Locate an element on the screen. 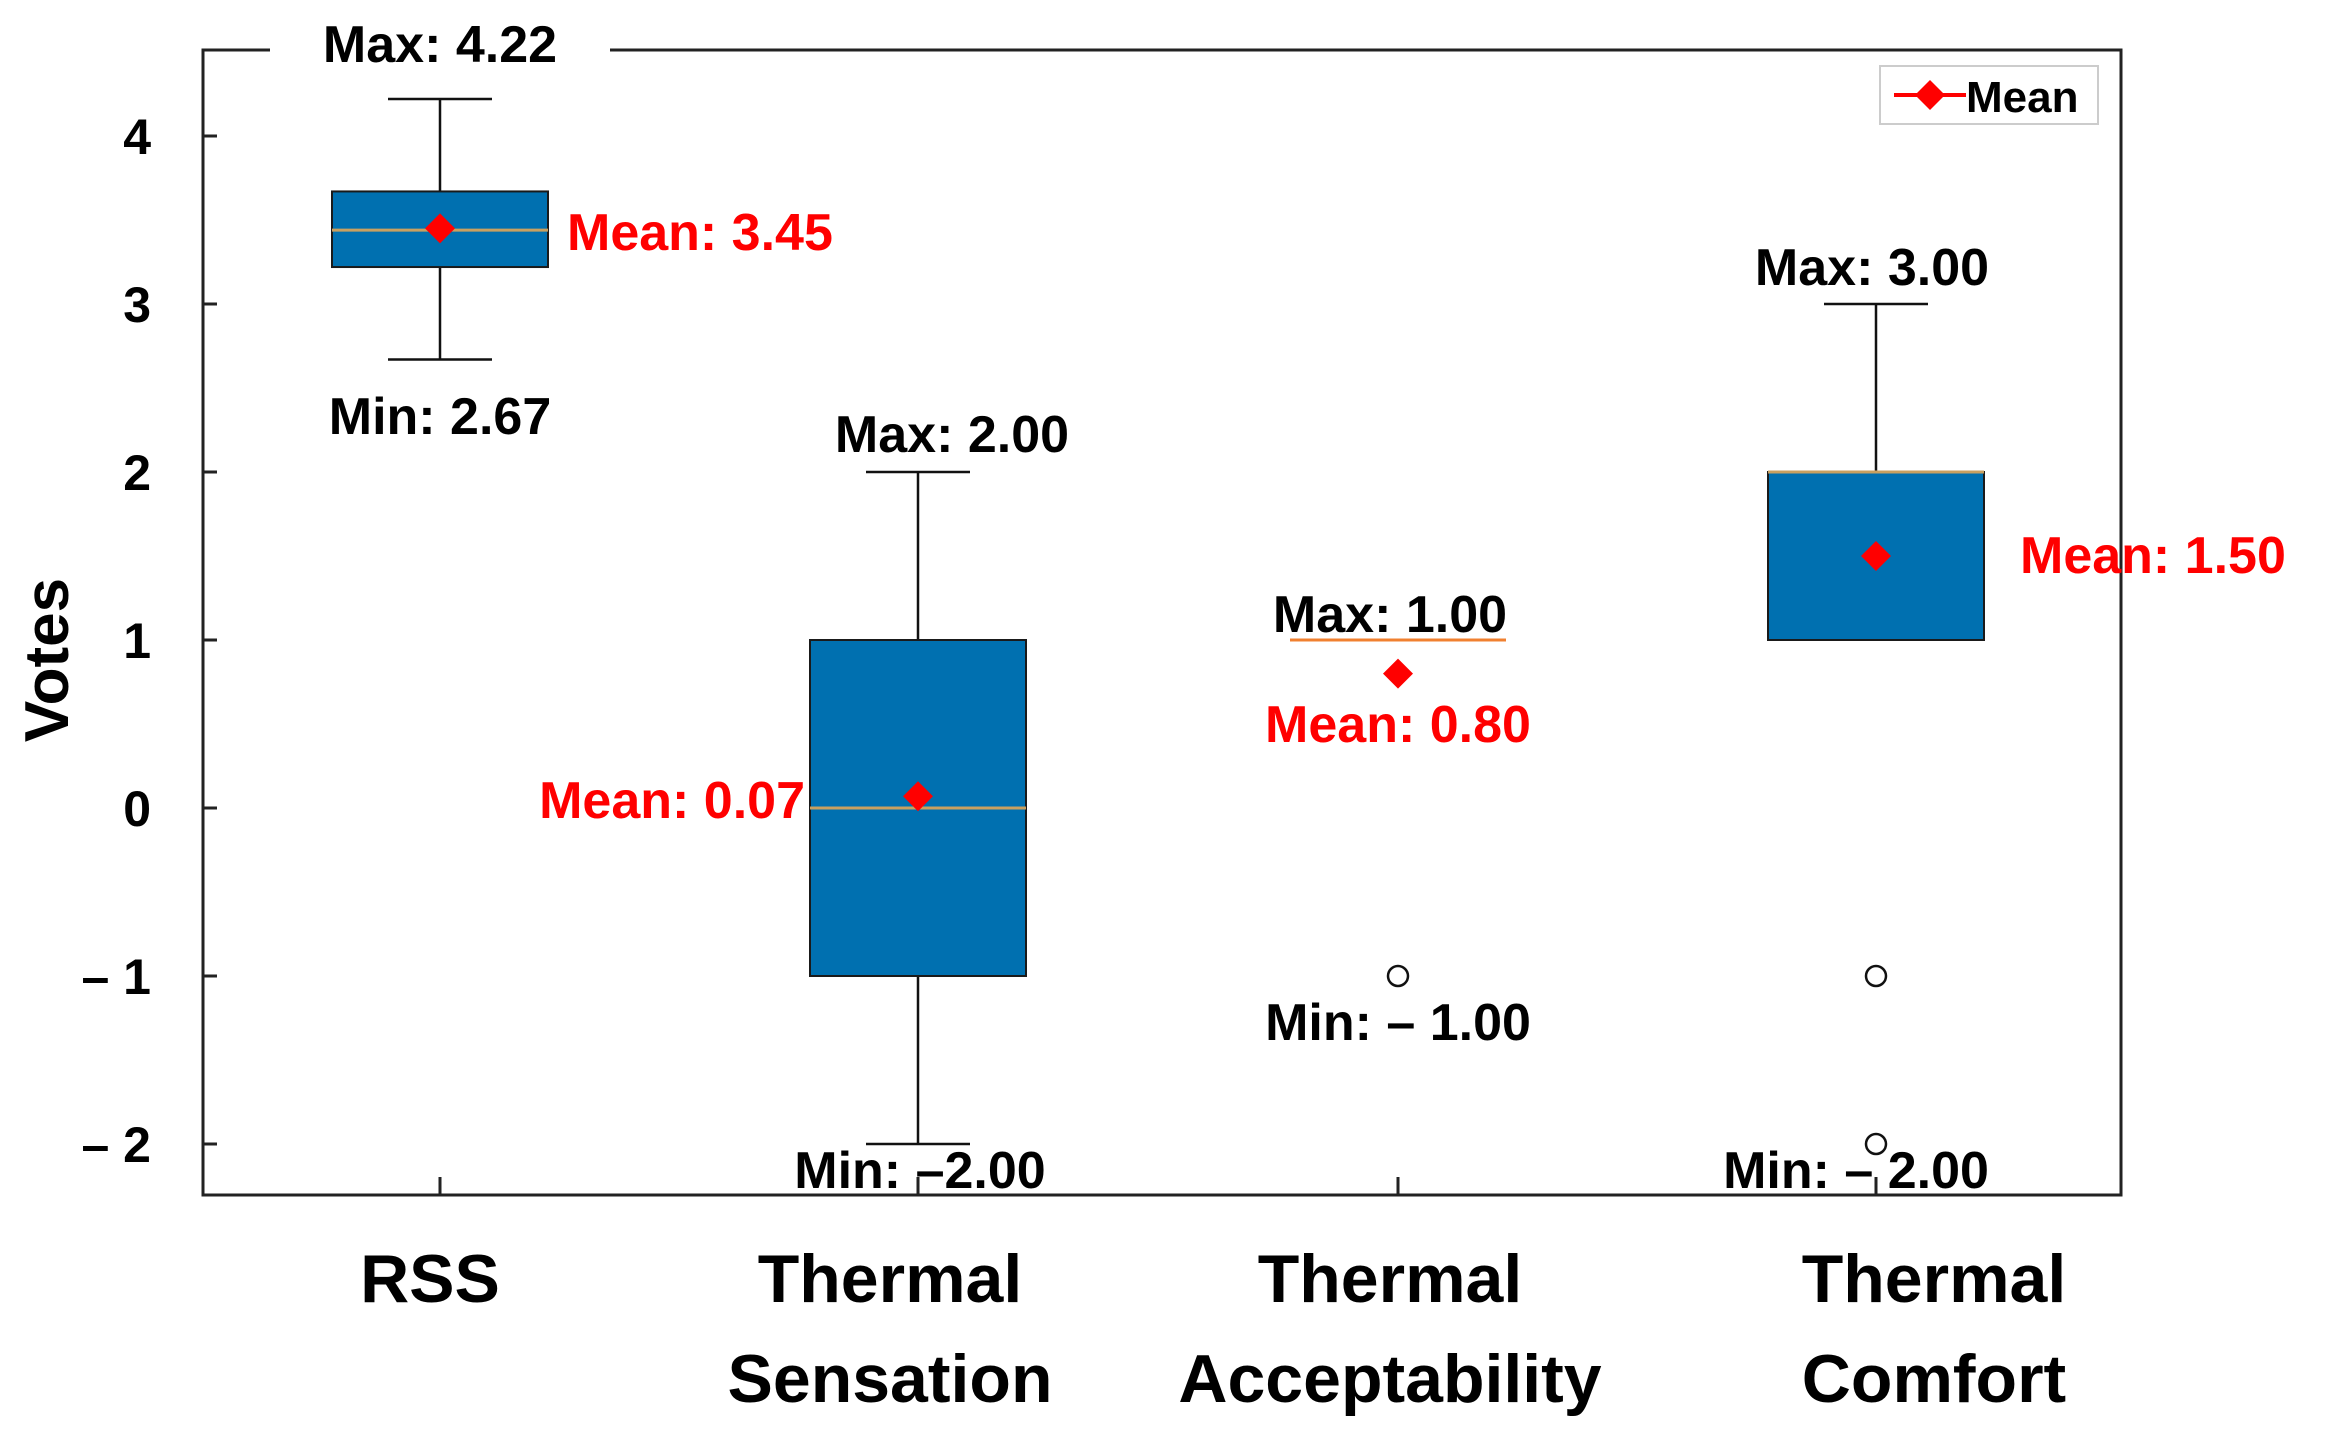 This screenshot has height=1438, width=2339. legend-label: Mean is located at coordinates (2022, 97).